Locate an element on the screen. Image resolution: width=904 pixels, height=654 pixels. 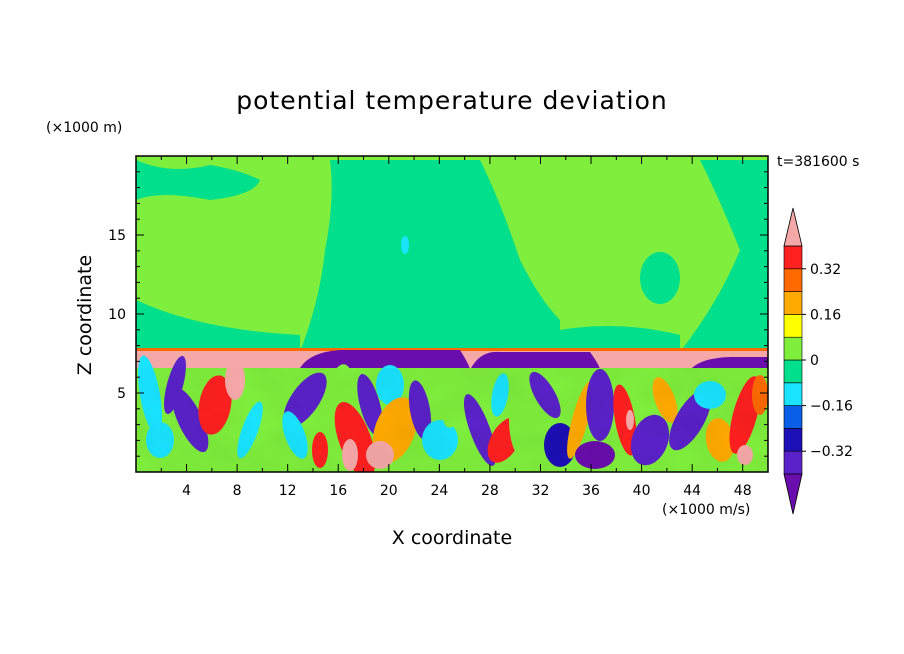
colorbar-label: 0.32 is located at coordinates (825, 270).